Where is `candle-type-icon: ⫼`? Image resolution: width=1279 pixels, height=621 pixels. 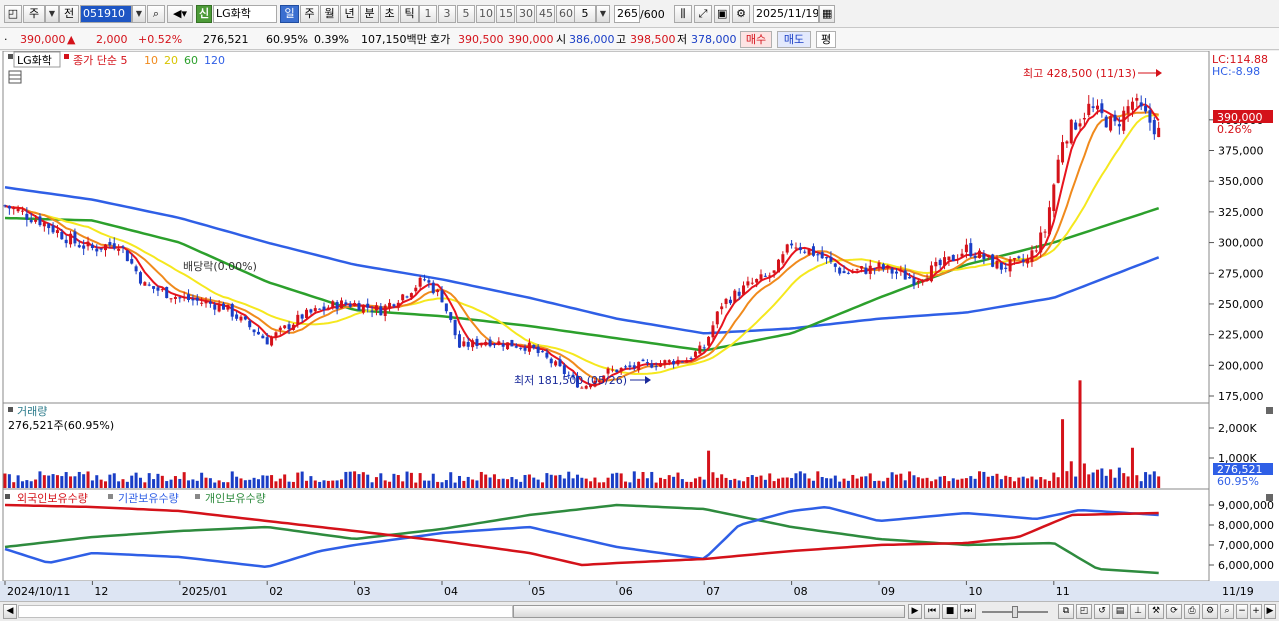
candle-type-icon: ⫼ is located at coordinates (683, 14).